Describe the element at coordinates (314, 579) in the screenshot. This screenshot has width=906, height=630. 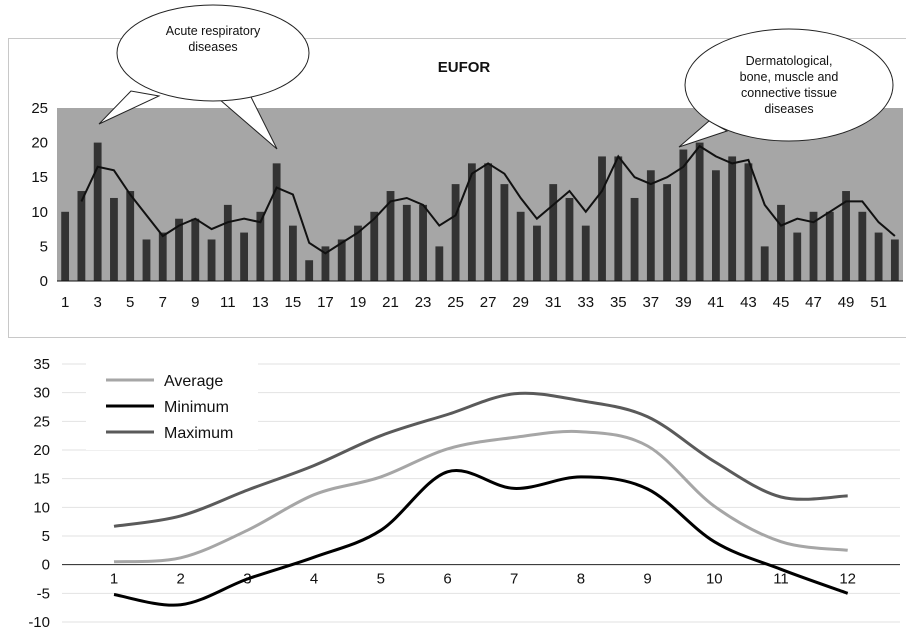
I see `x-tick-label: 4` at that location.